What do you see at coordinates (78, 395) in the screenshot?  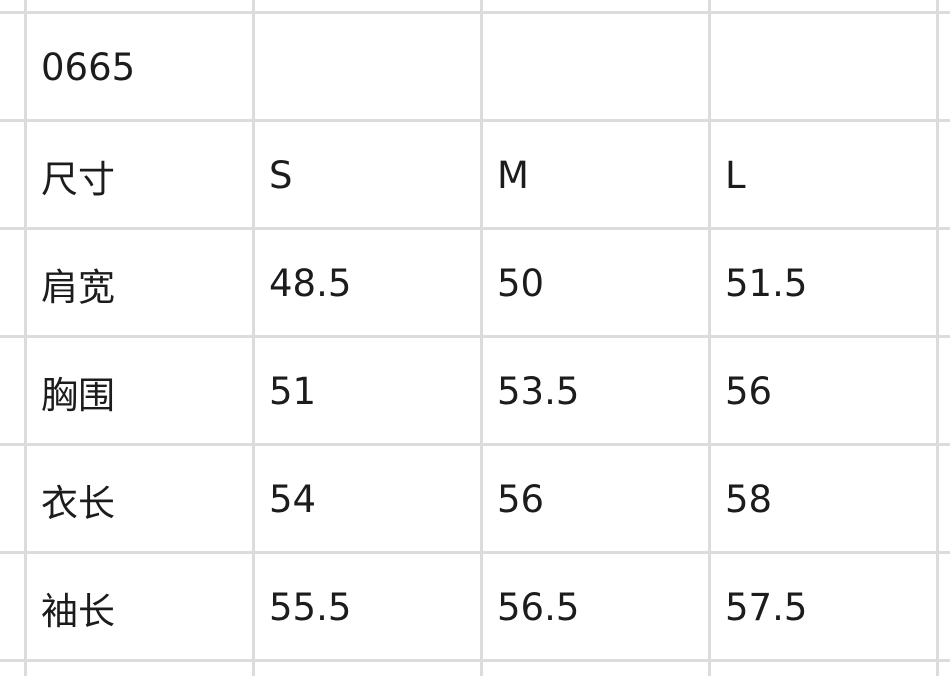 I see `row-header-cell: 胸围` at bounding box center [78, 395].